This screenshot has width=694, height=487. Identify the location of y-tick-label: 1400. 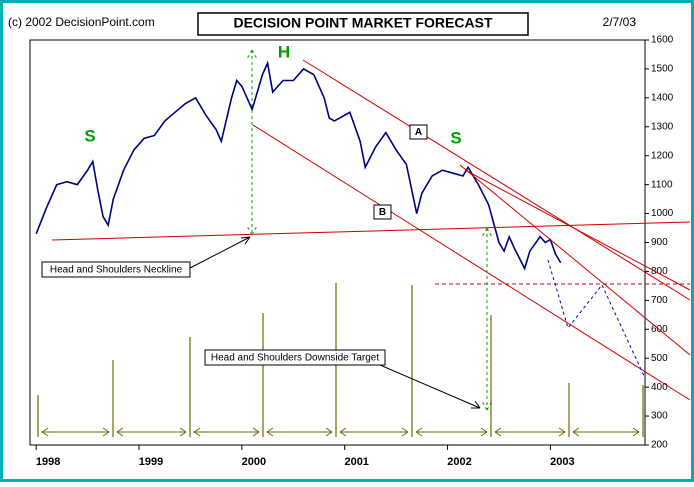
(662, 97).